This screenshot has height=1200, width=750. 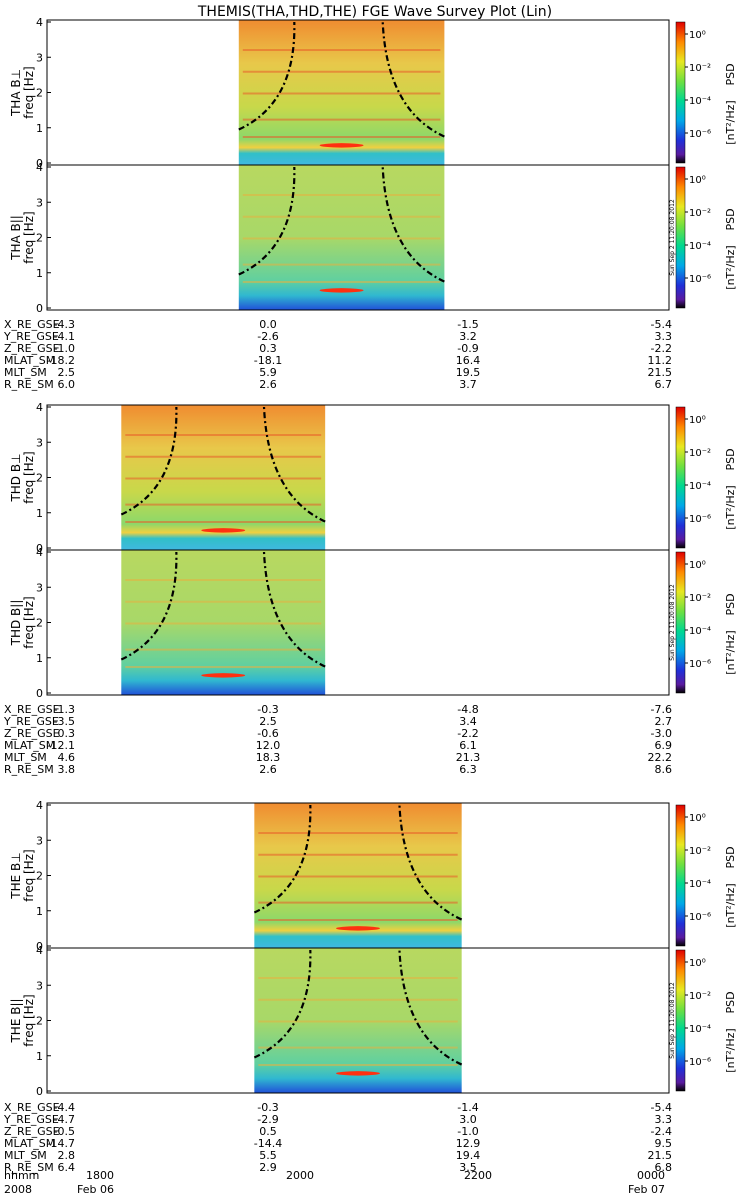 I want to click on ephemeris-value: -4.3, so click(x=64, y=324).